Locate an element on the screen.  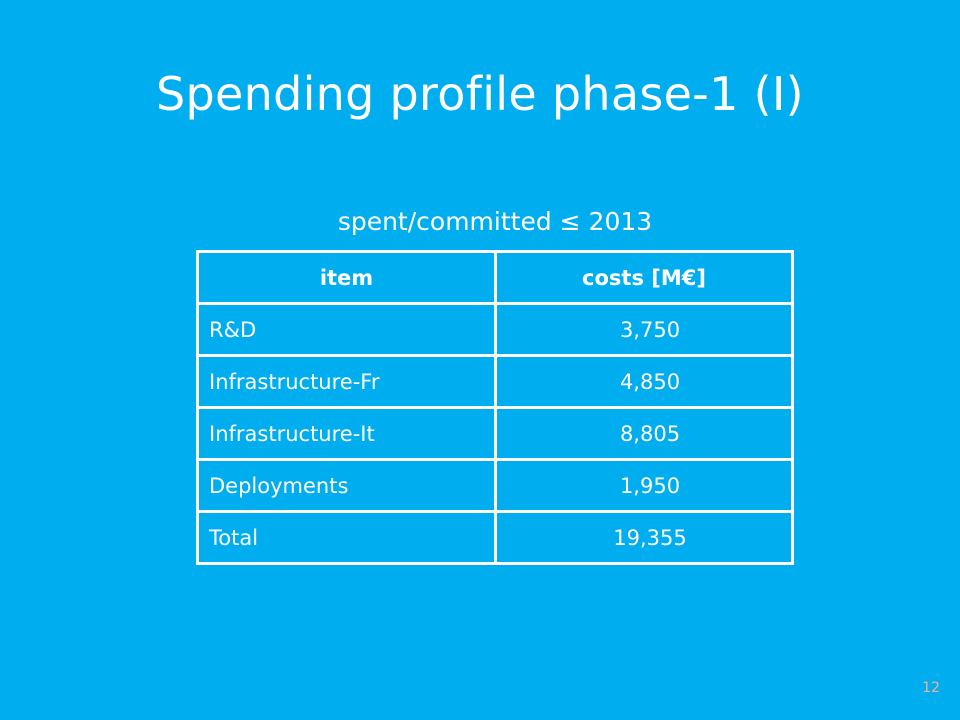
page-number: 12 is located at coordinates (931, 688).